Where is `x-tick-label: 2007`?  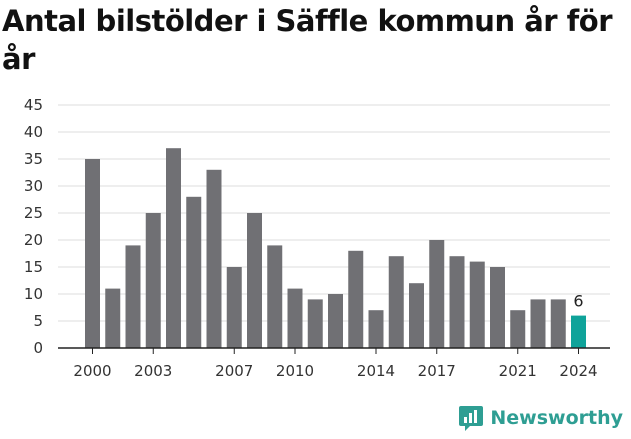 x-tick-label: 2007 is located at coordinates (234, 371).